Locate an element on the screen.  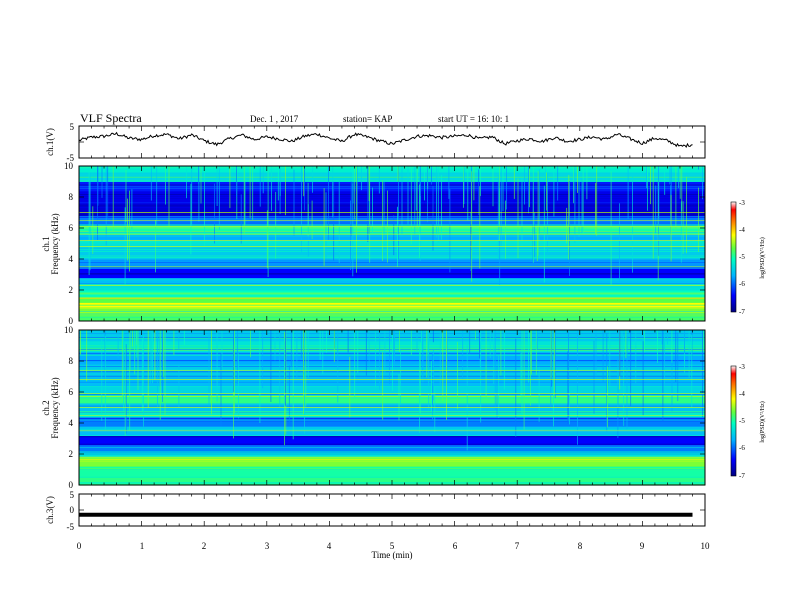
date-label: Dec. 1 , 2017 is located at coordinates (274, 119).